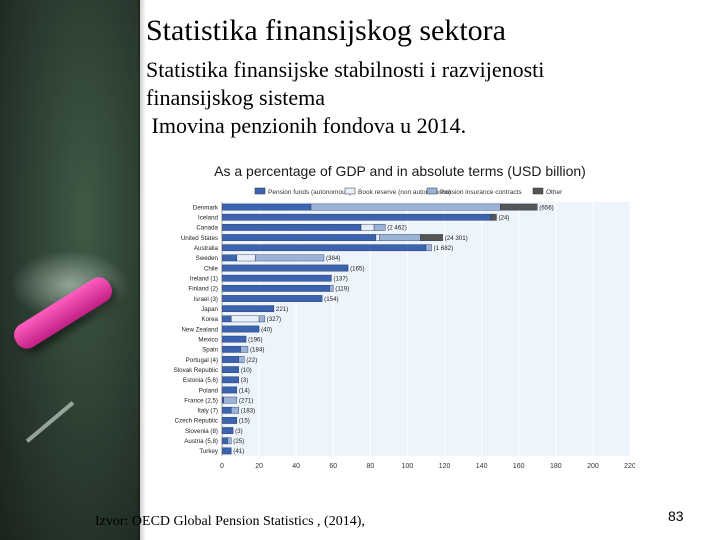 The width and height of the screenshot is (720, 540). What do you see at coordinates (204, 279) in the screenshot?
I see `category-label-7: Ireland (1)` at bounding box center [204, 279].